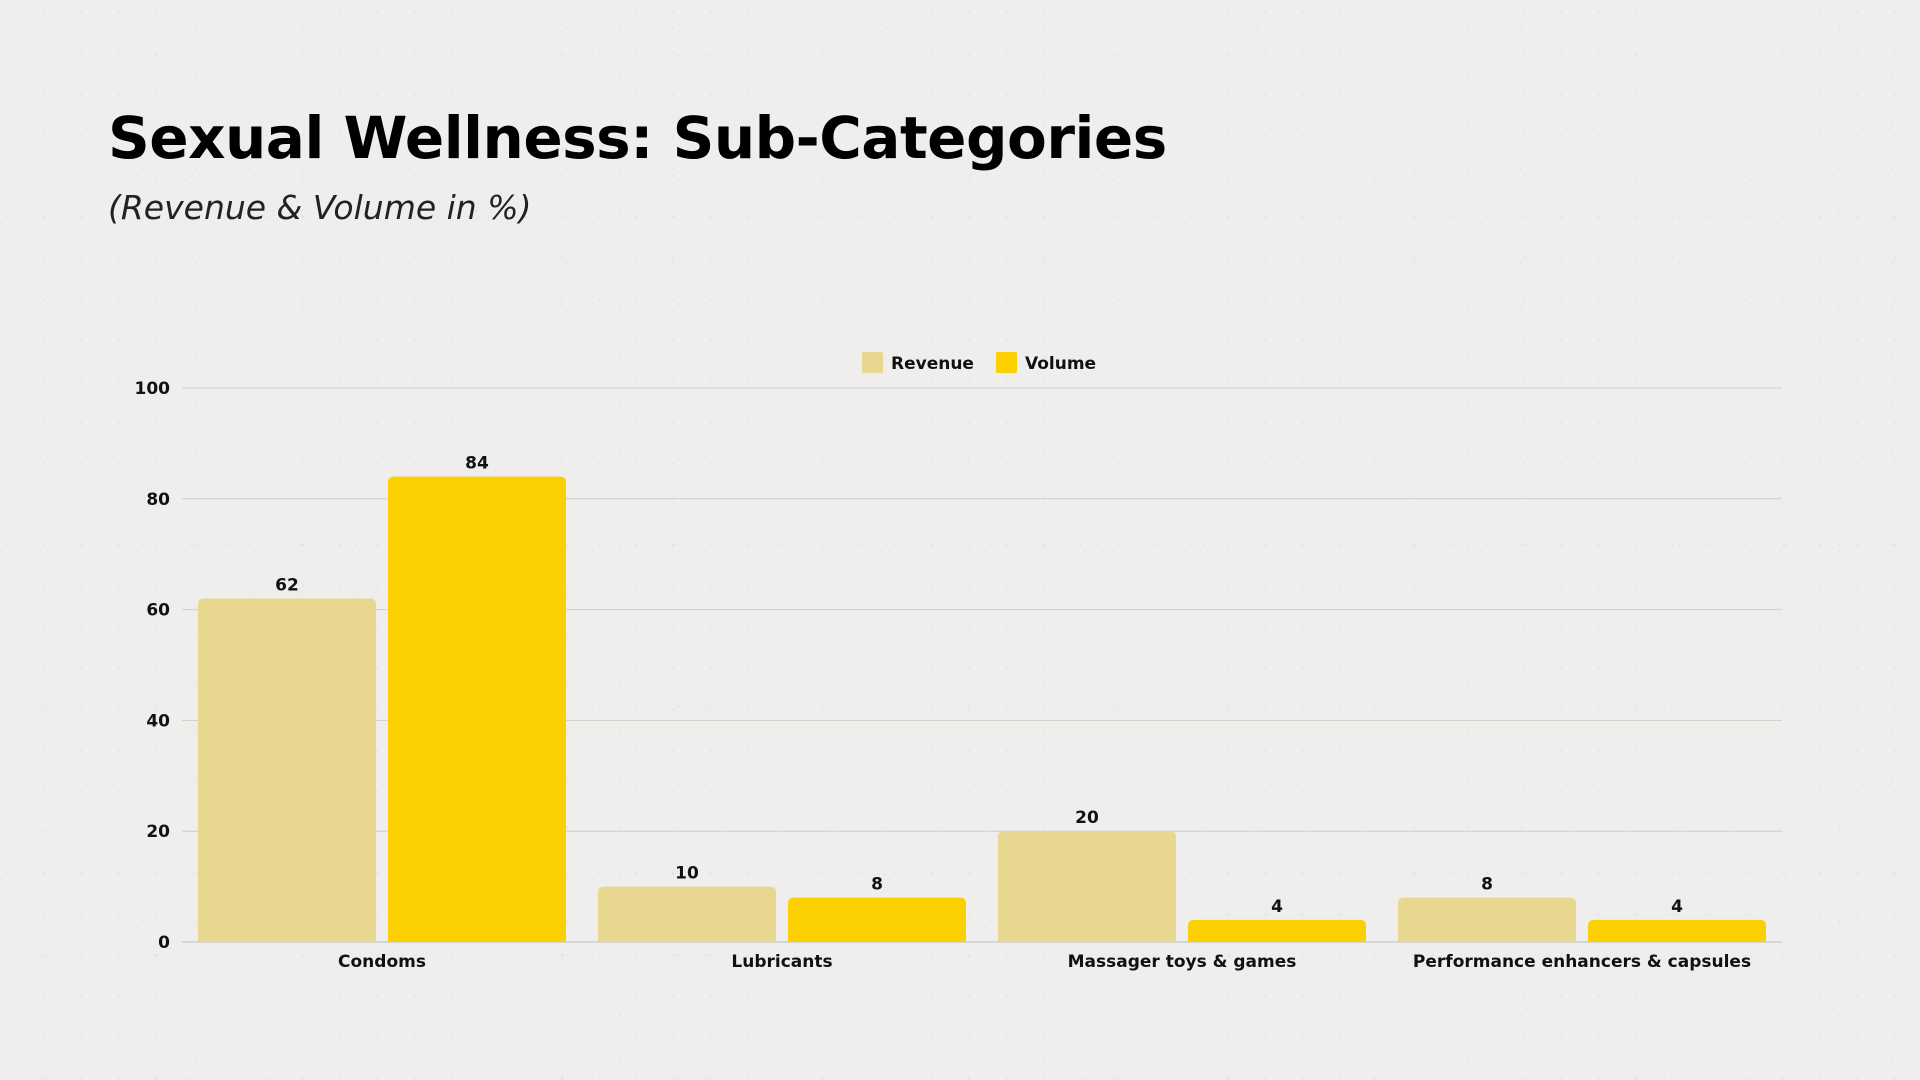 The image size is (1920, 1080). Describe the element at coordinates (979, 363) in the screenshot. I see `legend: Revenue Volume` at that location.